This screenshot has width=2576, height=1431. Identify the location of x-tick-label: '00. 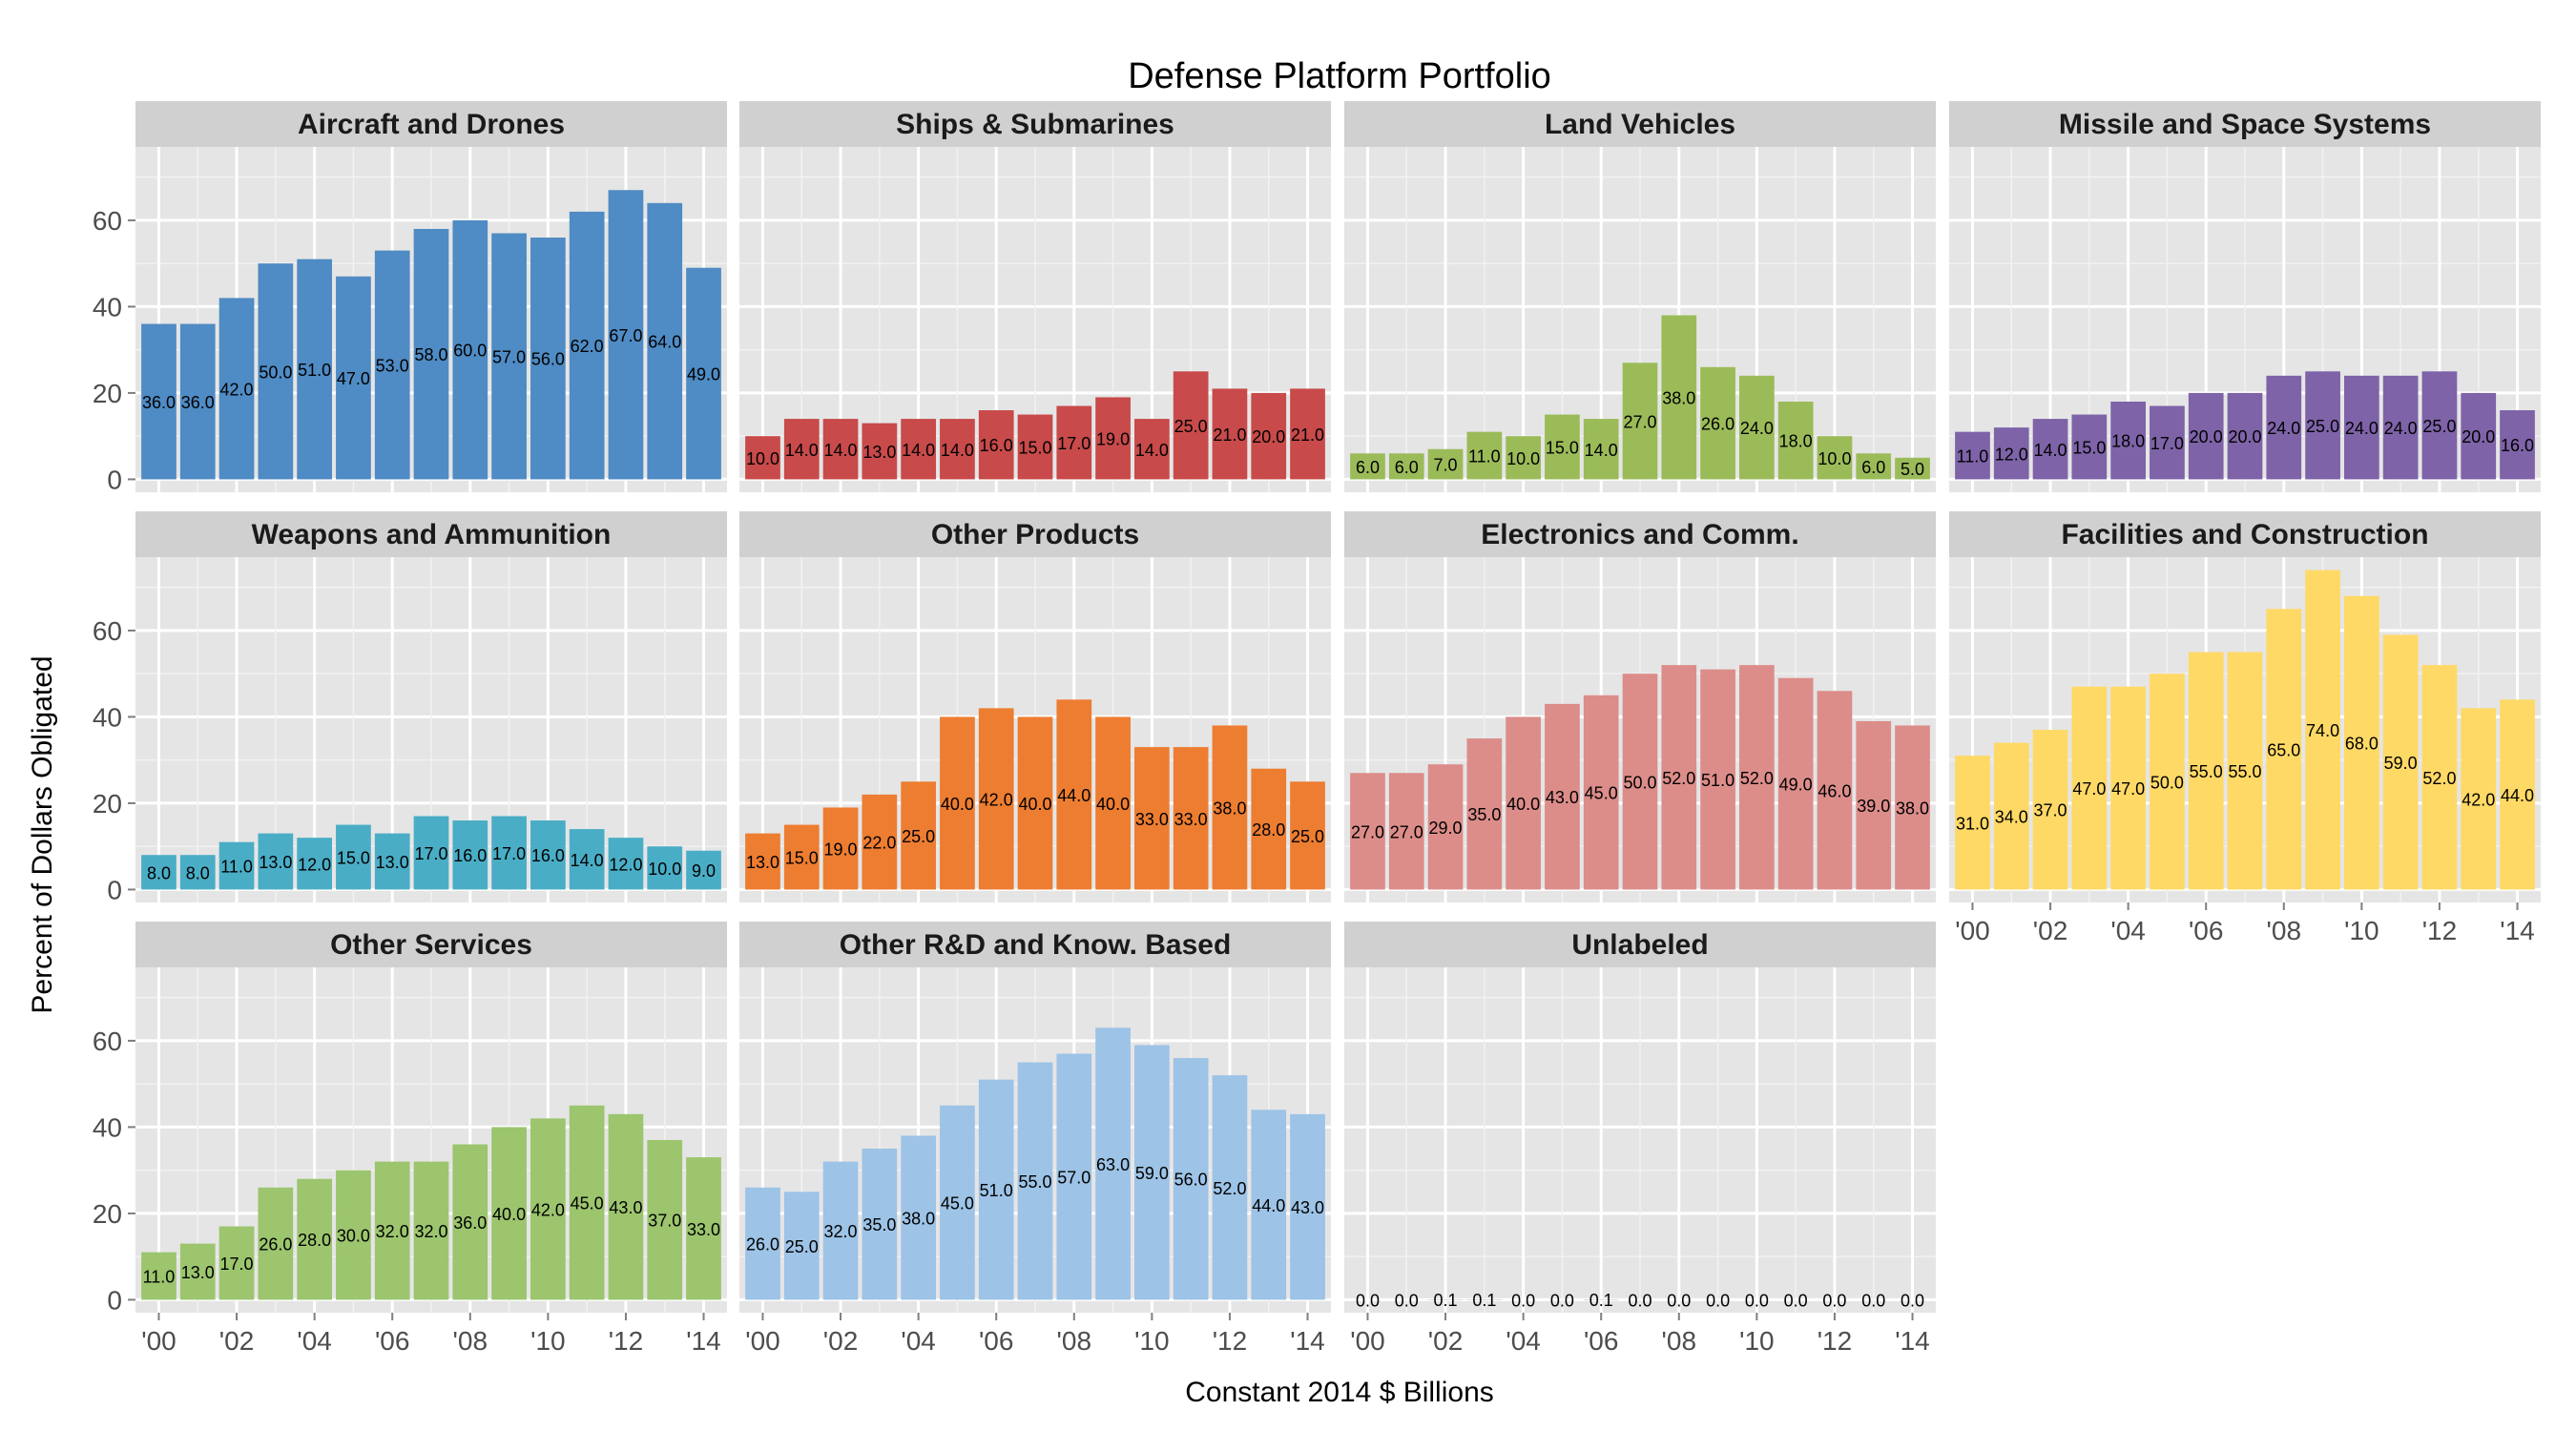
(159, 1341).